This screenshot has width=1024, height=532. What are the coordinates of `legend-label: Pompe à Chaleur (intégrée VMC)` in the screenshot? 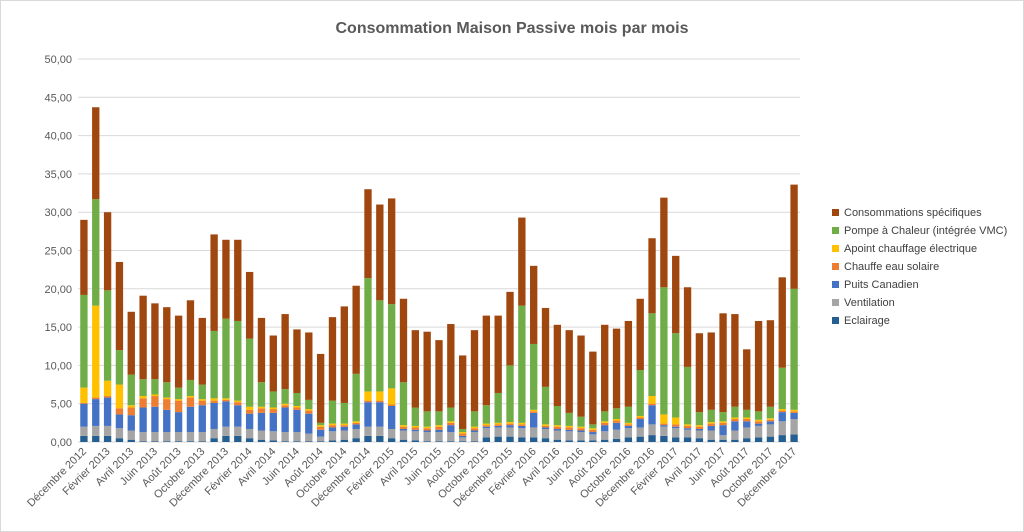 It's located at (925, 231).